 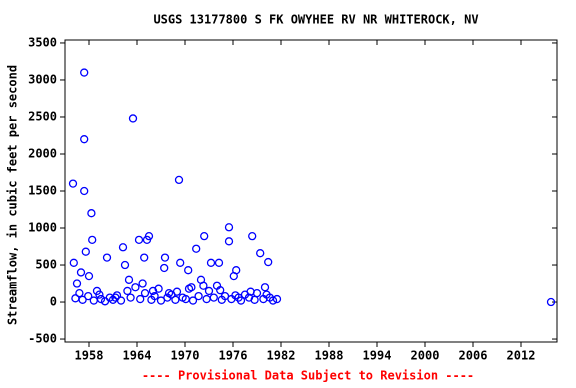 I want to click on y-tick-label: -500, so click(x=42, y=339).